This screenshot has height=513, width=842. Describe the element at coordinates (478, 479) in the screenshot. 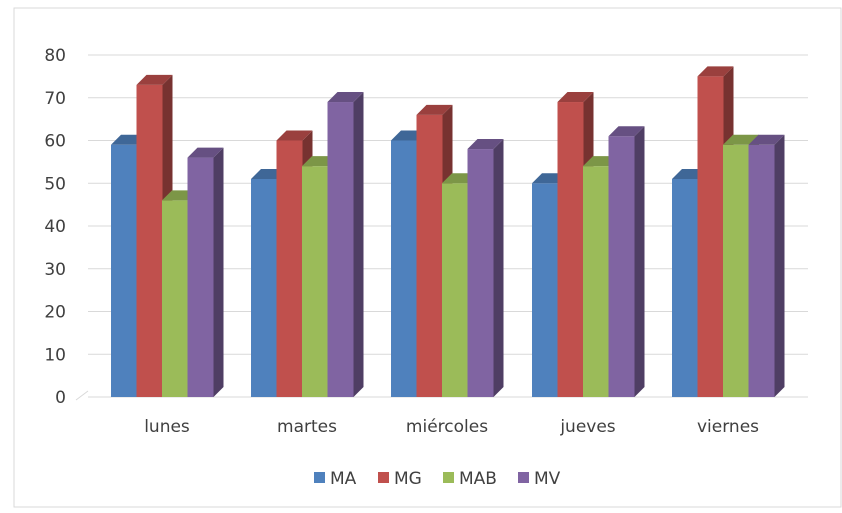

I see `legend-label-MAB: MAB` at that location.